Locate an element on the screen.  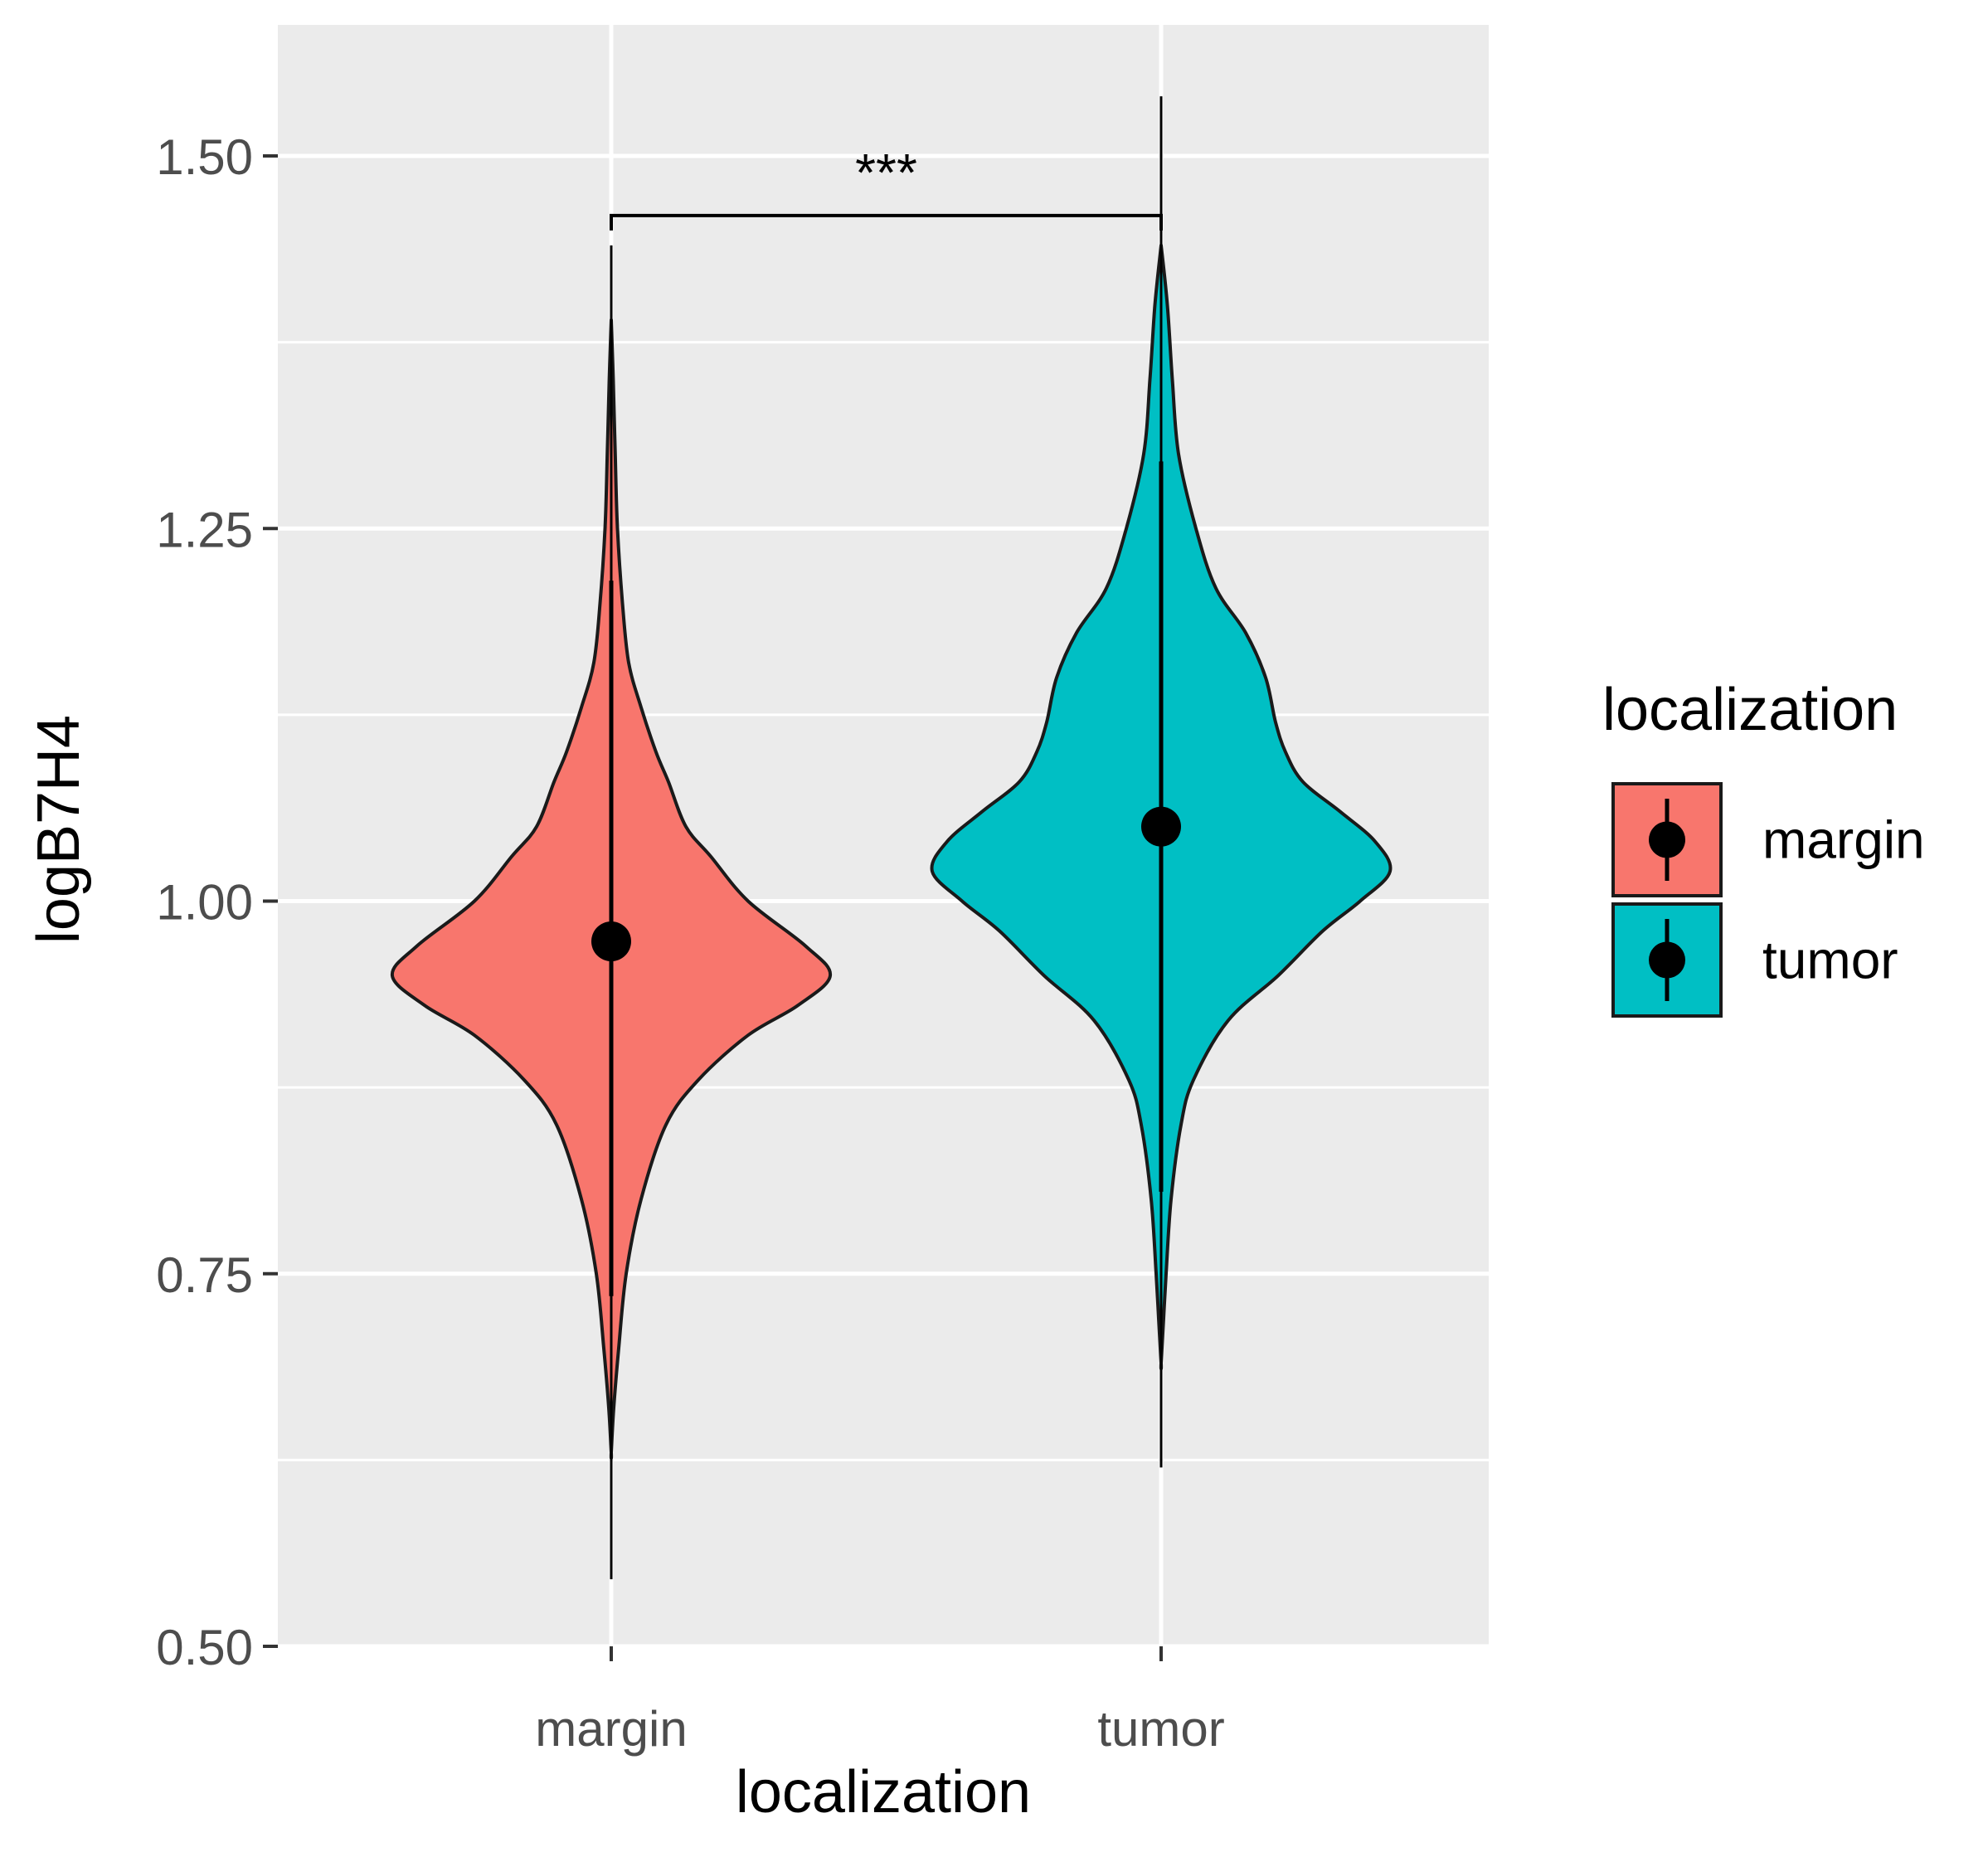
y-tick-label: 0.50 is located at coordinates (204, 1647).